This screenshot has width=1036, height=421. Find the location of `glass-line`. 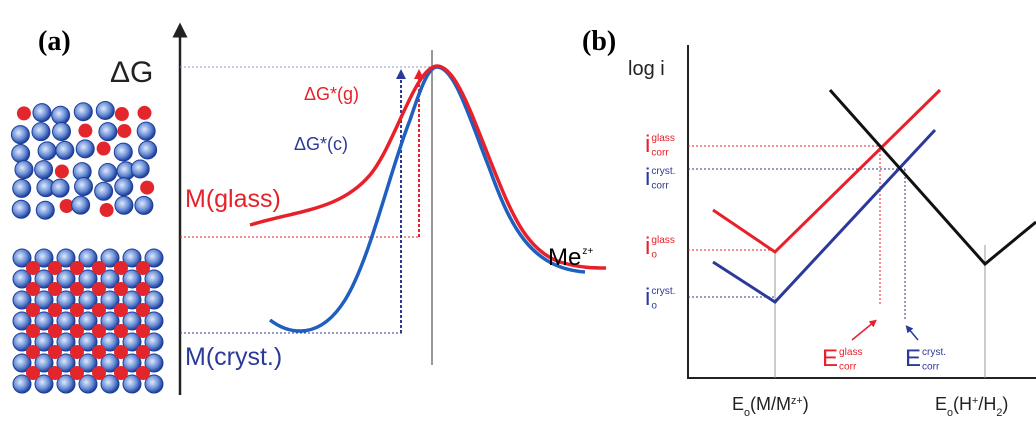

glass-line is located at coordinates (827, 171).